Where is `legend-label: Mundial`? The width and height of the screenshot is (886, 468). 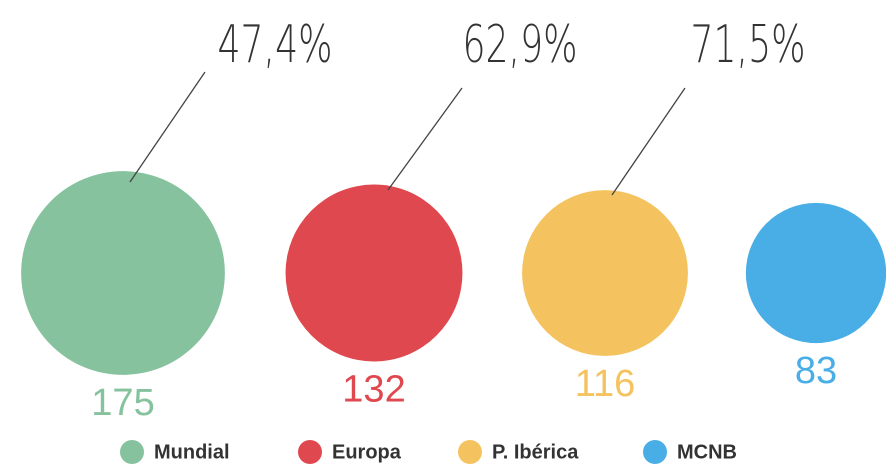 legend-label: Mundial is located at coordinates (192, 452).